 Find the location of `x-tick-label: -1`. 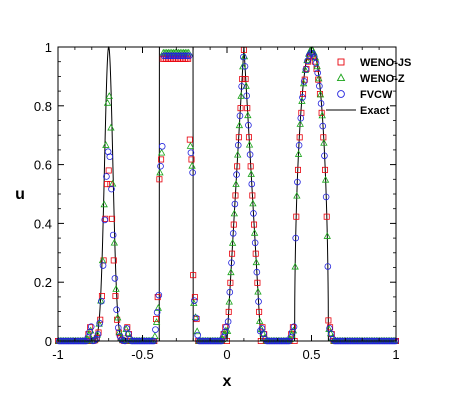

x-tick-label: -1 is located at coordinates (58, 354).